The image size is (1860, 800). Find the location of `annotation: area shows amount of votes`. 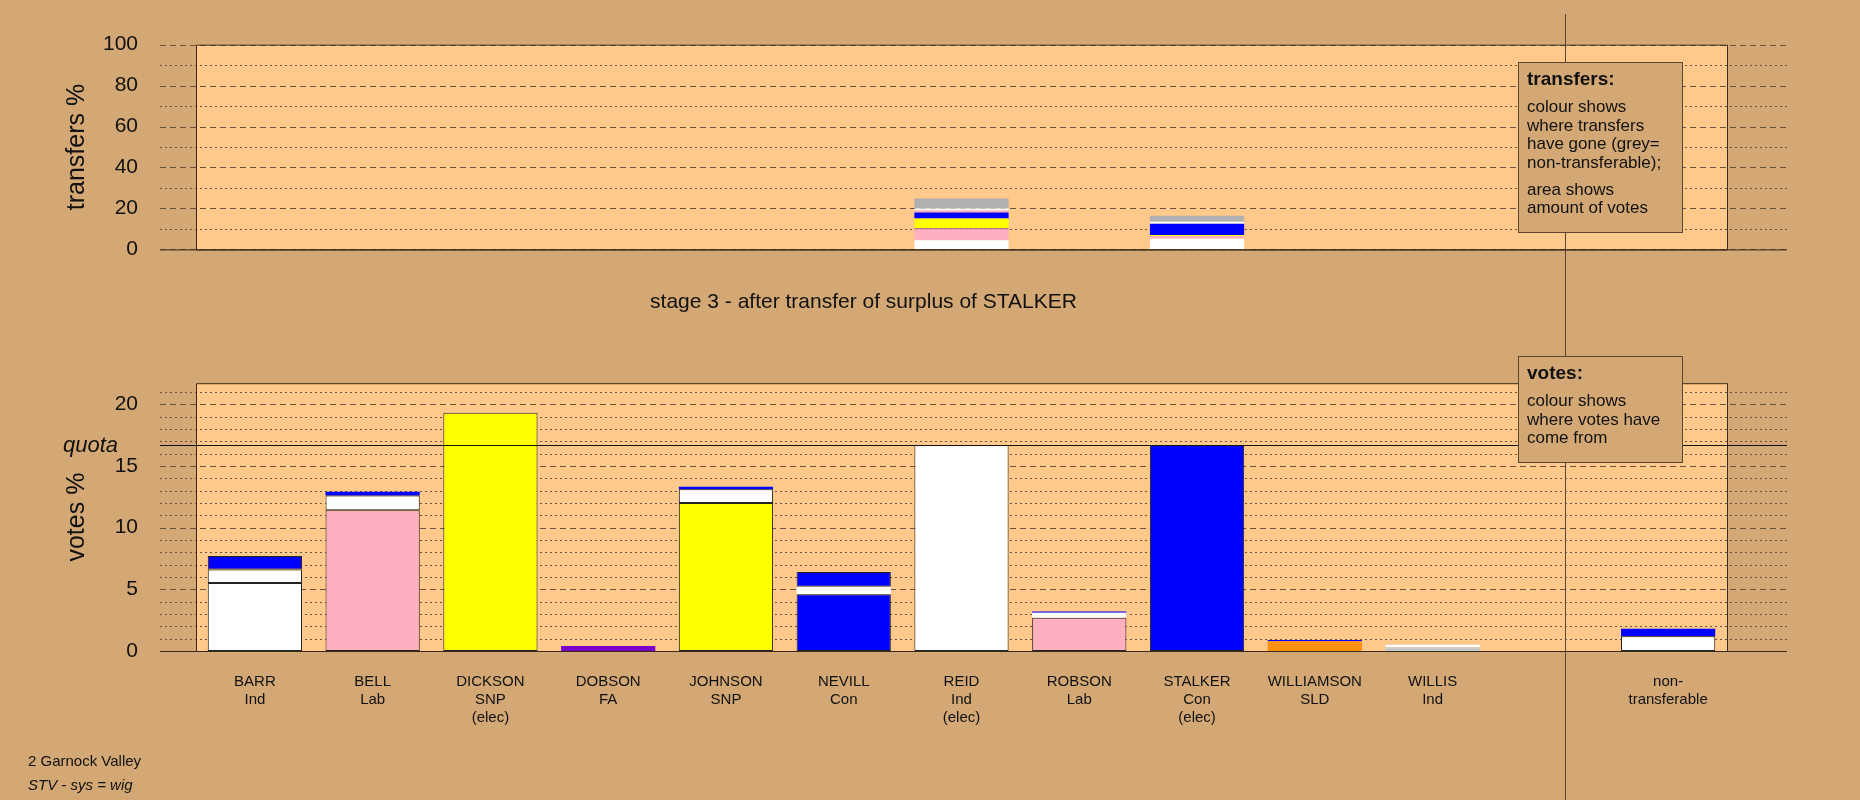

annotation: area shows amount of votes is located at coordinates (1588, 199).